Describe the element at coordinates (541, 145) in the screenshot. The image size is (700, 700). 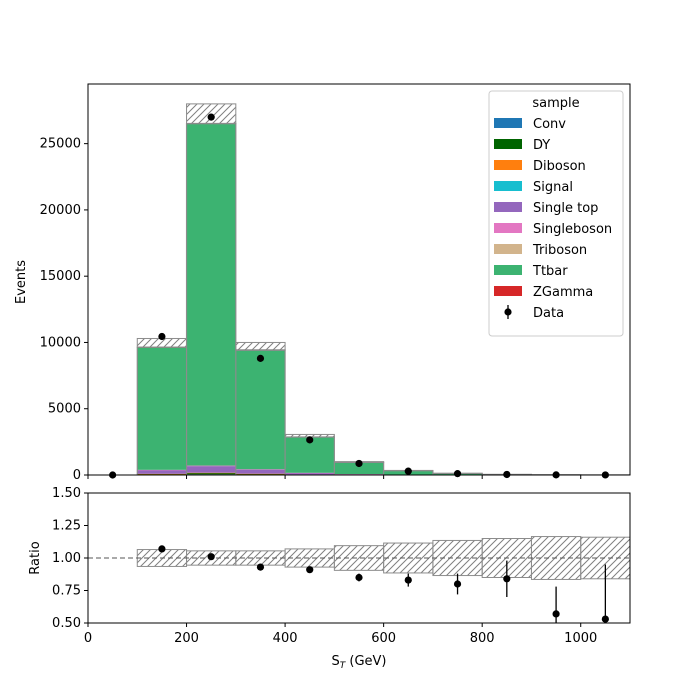
I see `legend-label: DY` at that location.